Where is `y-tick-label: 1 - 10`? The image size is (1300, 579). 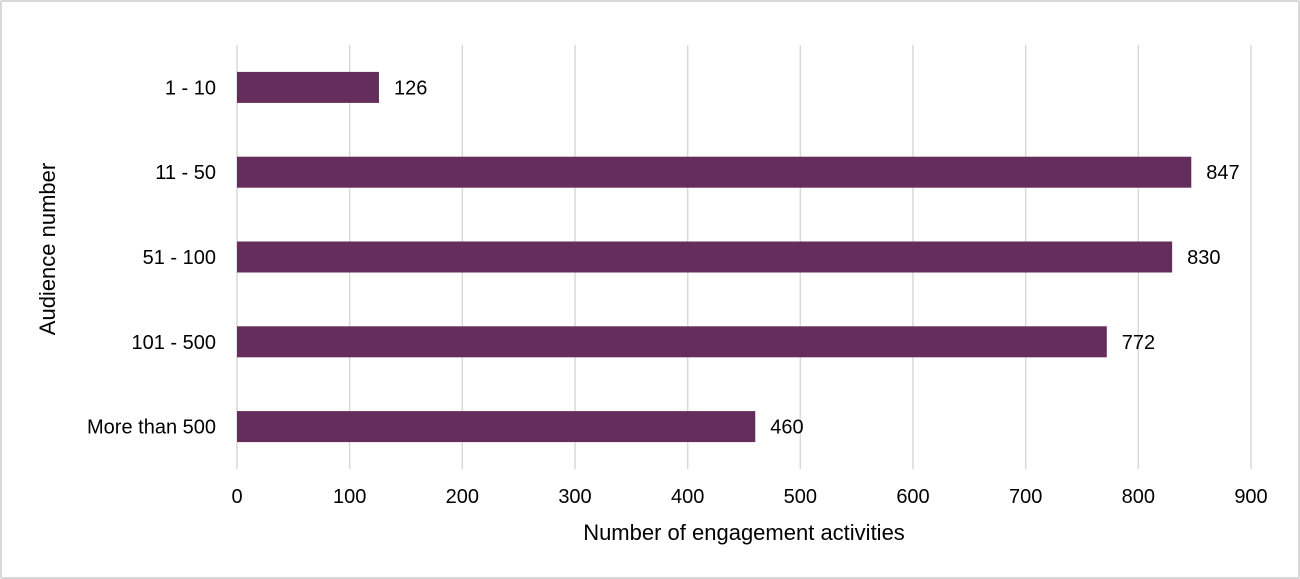 y-tick-label: 1 - 10 is located at coordinates (190, 88).